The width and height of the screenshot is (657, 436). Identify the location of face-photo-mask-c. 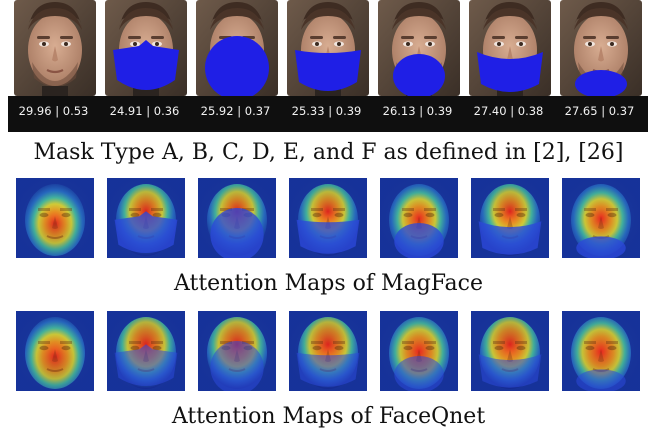
(328, 48).